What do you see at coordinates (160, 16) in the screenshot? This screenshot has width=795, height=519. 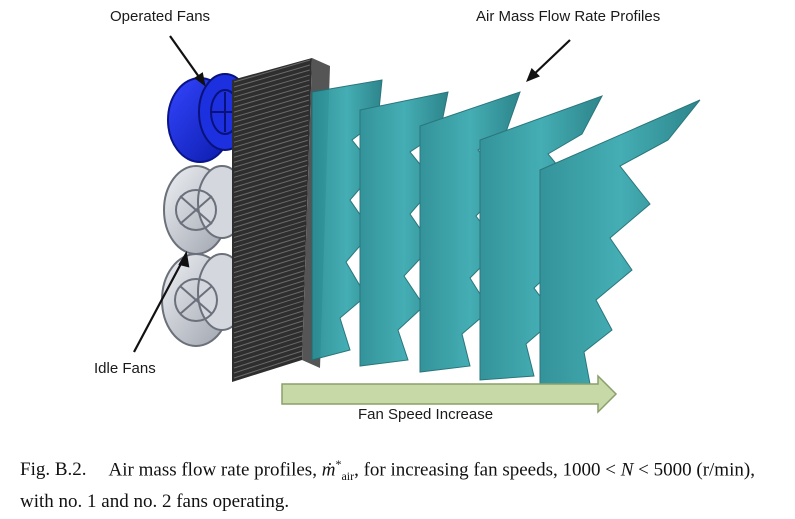 I see `operated-fans-label: Operated Fans` at bounding box center [160, 16].